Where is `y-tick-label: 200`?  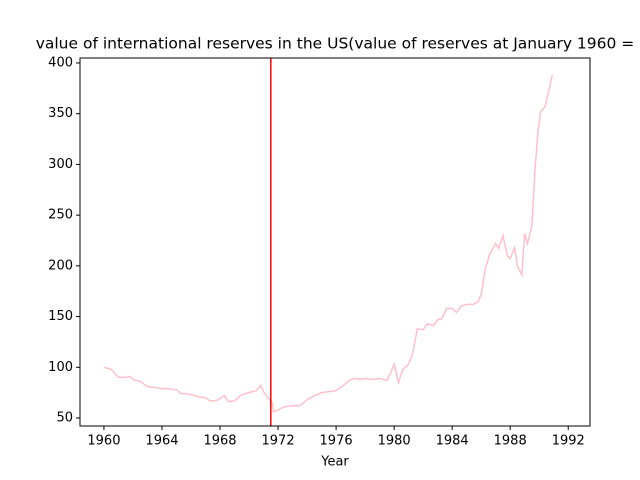 y-tick-label: 200 is located at coordinates (60, 265).